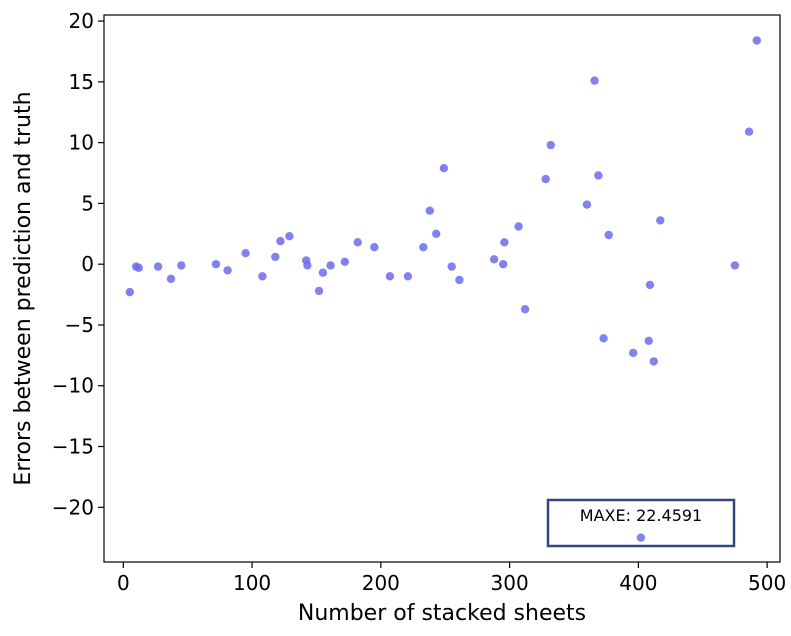 The width and height of the screenshot is (791, 636). What do you see at coordinates (73, 507) in the screenshot?
I see `y-tick-label: −20` at bounding box center [73, 507].